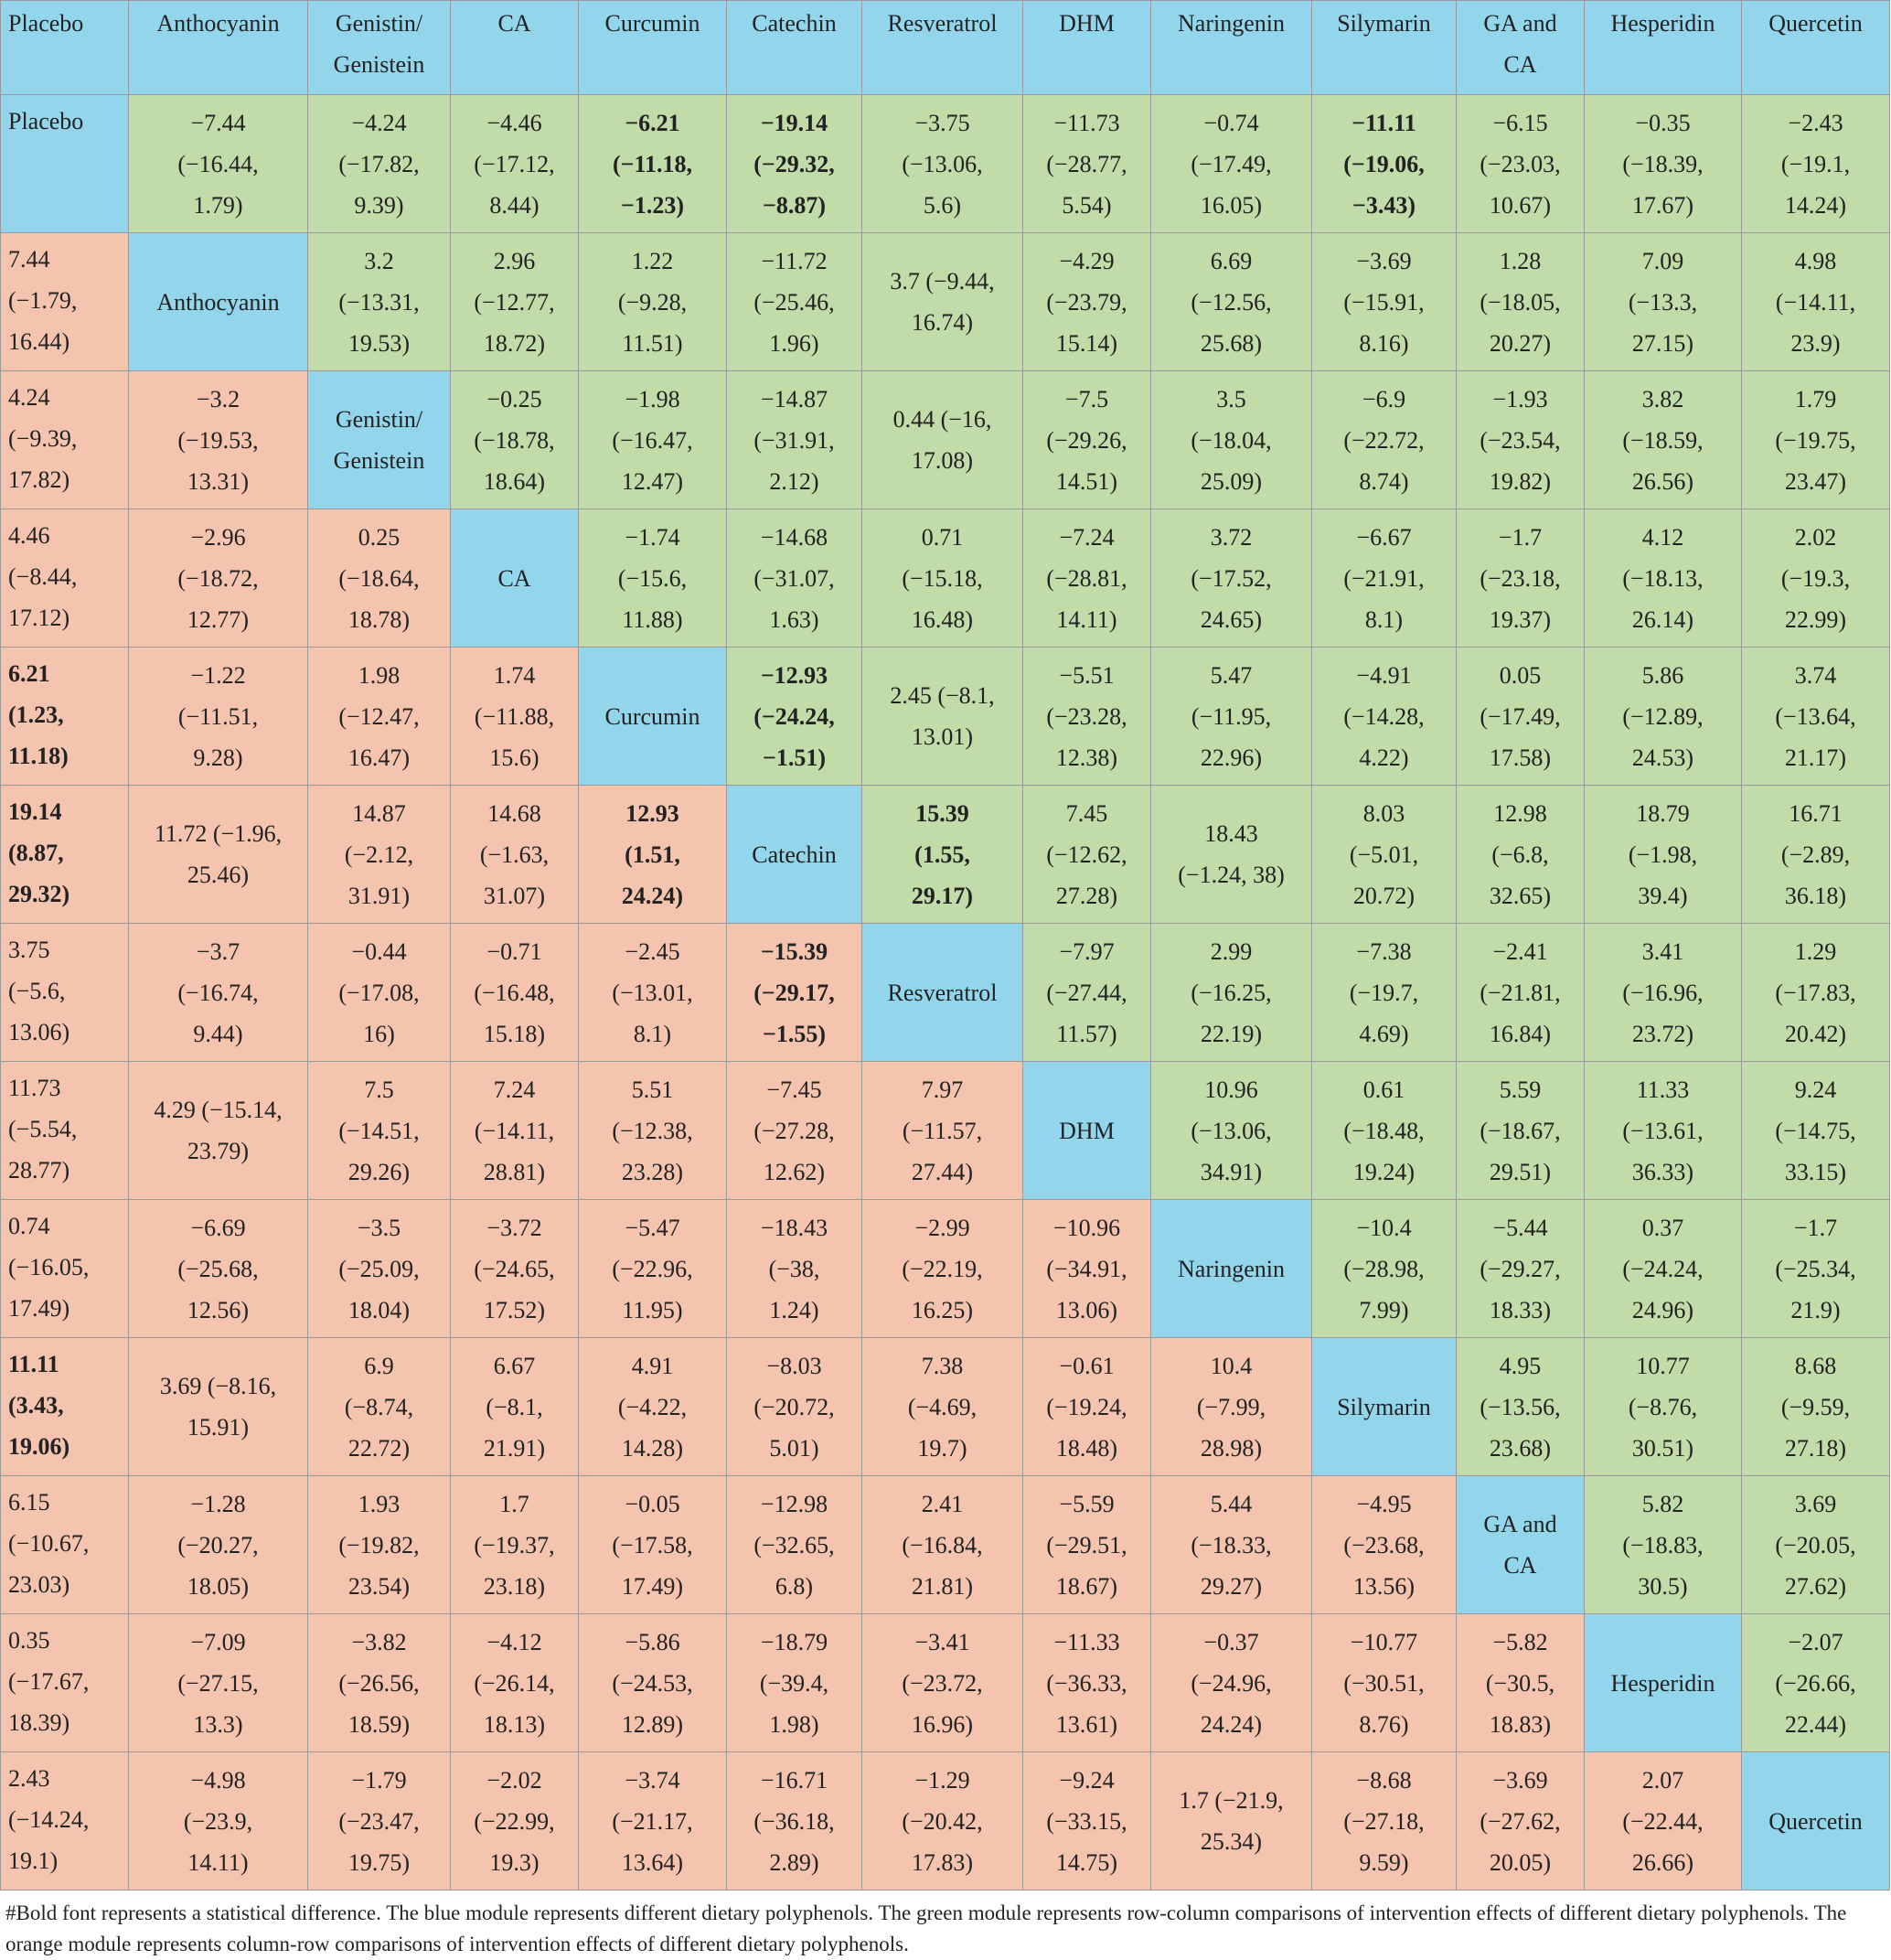  I want to click on comparison-cell: 15.39 (1.55, 29.17), so click(942, 854).